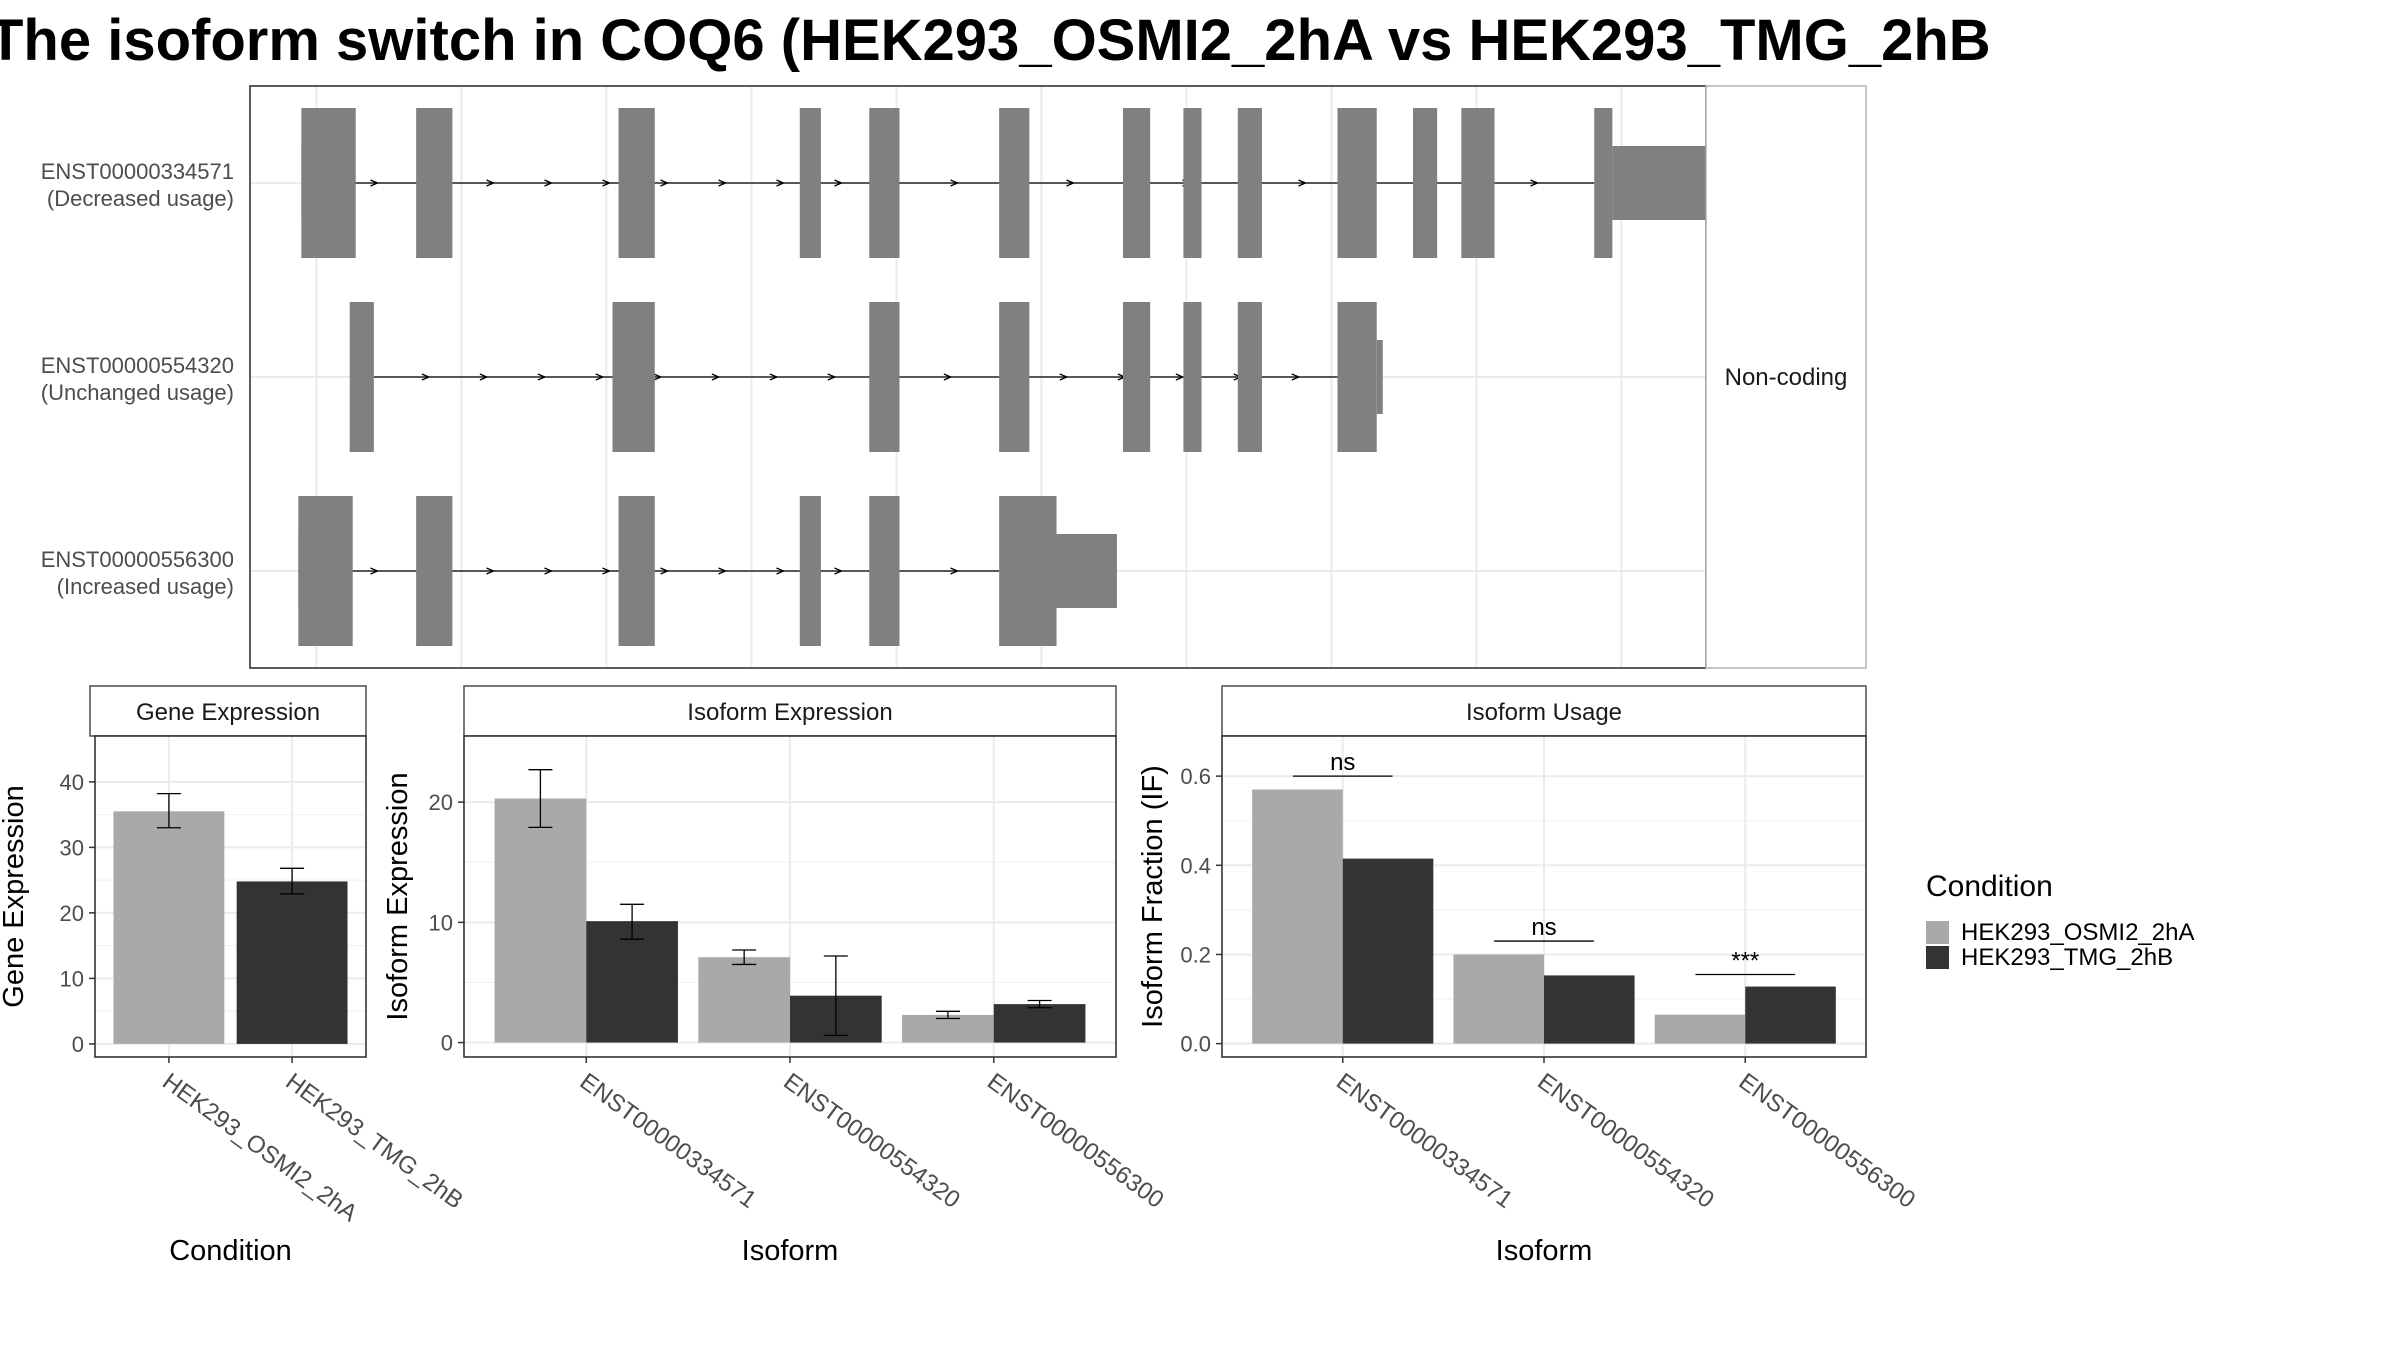  I want to click on strip-label-non-coding: Non-coding, so click(1786, 377).